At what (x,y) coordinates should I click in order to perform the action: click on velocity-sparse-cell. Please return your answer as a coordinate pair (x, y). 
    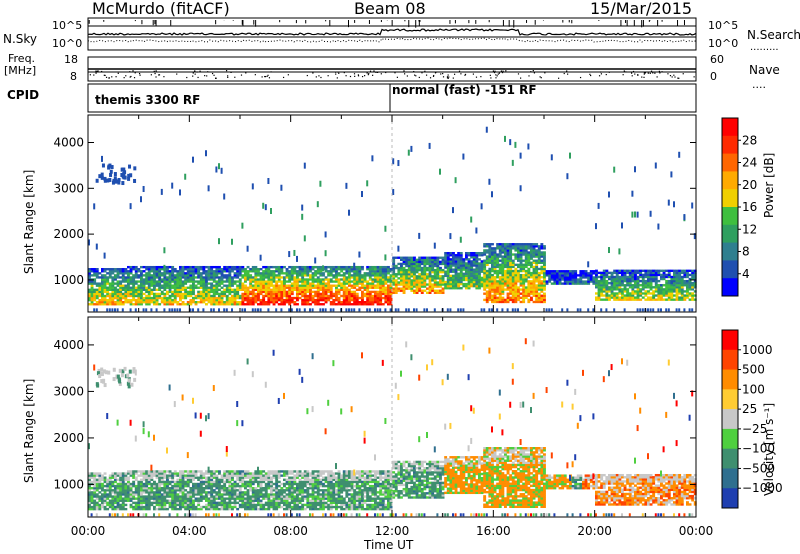
    Looking at the image, I should click on (206, 418).